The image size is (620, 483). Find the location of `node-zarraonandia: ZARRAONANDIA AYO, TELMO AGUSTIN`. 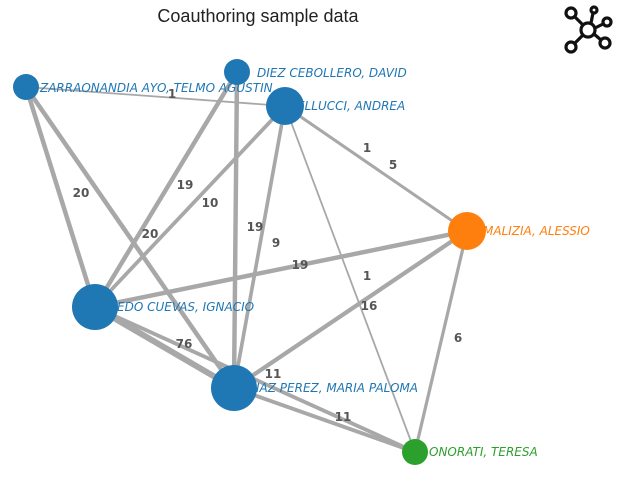

node-zarraonandia: ZARRAONANDIA AYO, TELMO AGUSTIN is located at coordinates (143, 87).